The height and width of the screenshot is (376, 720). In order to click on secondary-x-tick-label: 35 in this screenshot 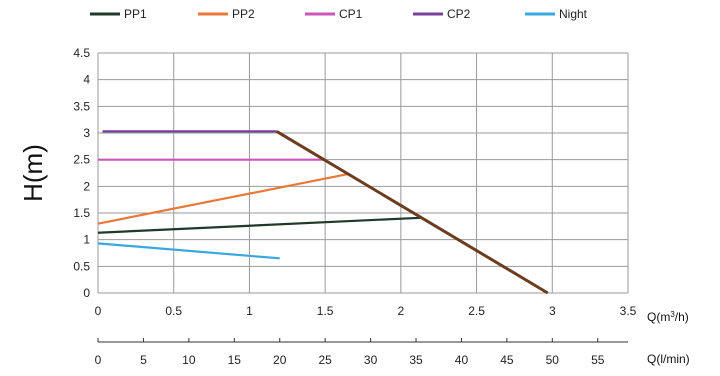, I will do `click(416, 360)`.